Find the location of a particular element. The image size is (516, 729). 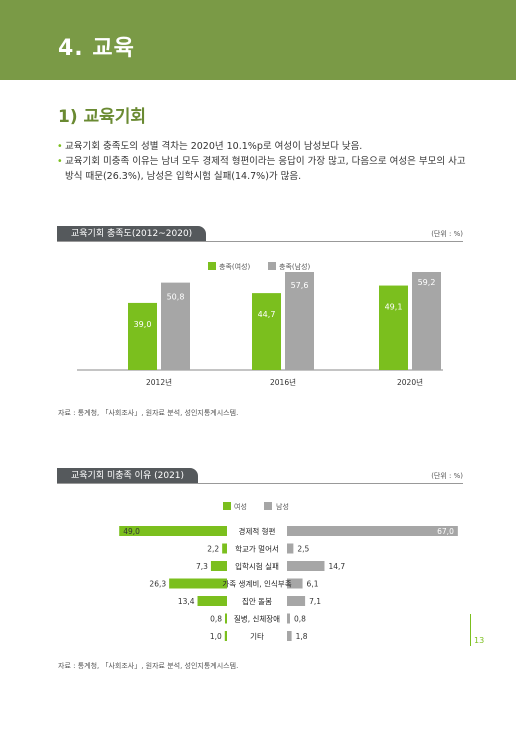

category-label-3: 입학시험 실패 is located at coordinates (257, 566).